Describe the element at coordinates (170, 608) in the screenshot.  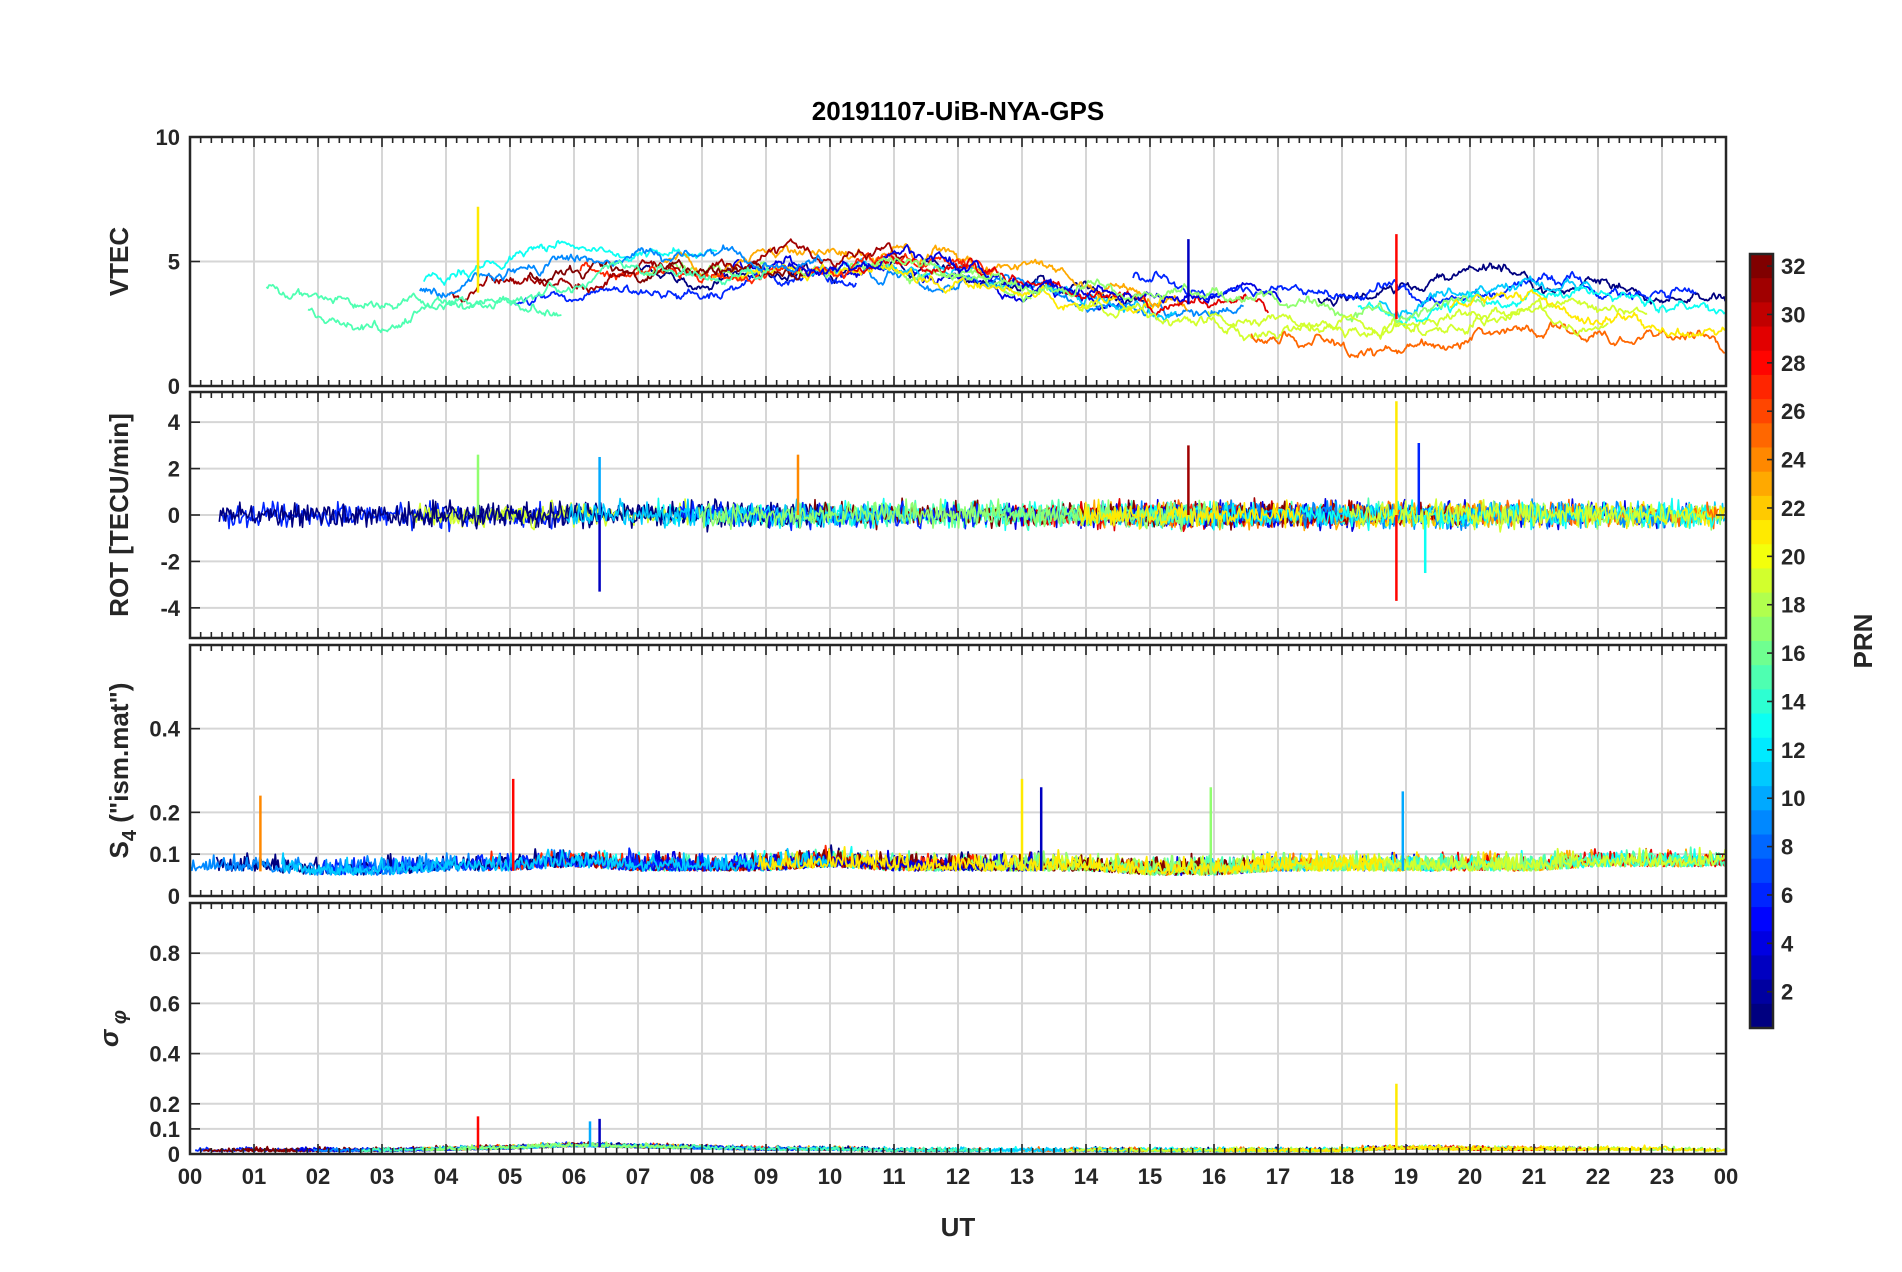
I see `y-tick-label: -4` at that location.